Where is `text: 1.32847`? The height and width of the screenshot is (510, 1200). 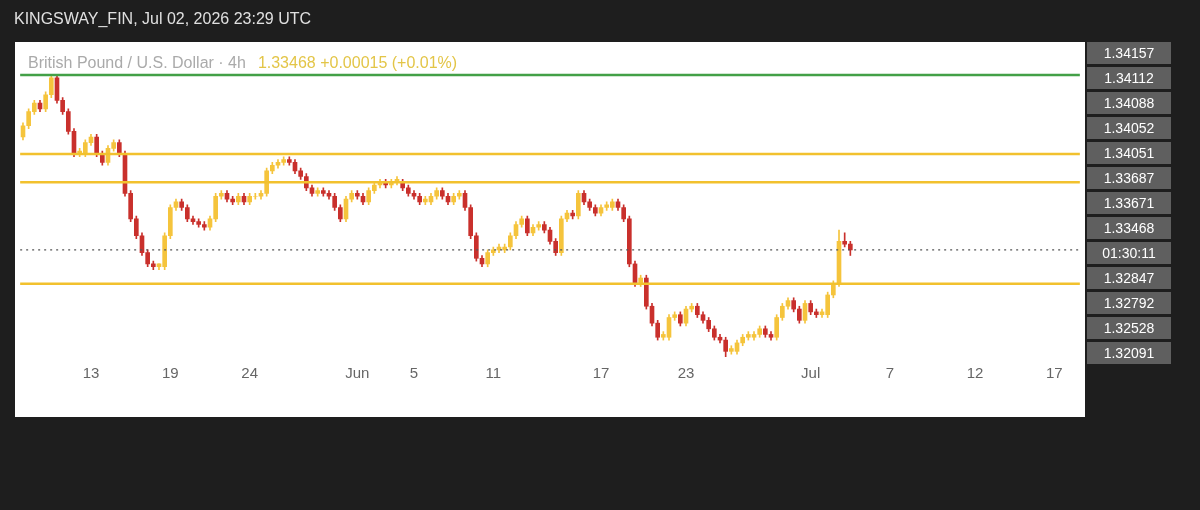
text: 1.32847 is located at coordinates (1129, 278).